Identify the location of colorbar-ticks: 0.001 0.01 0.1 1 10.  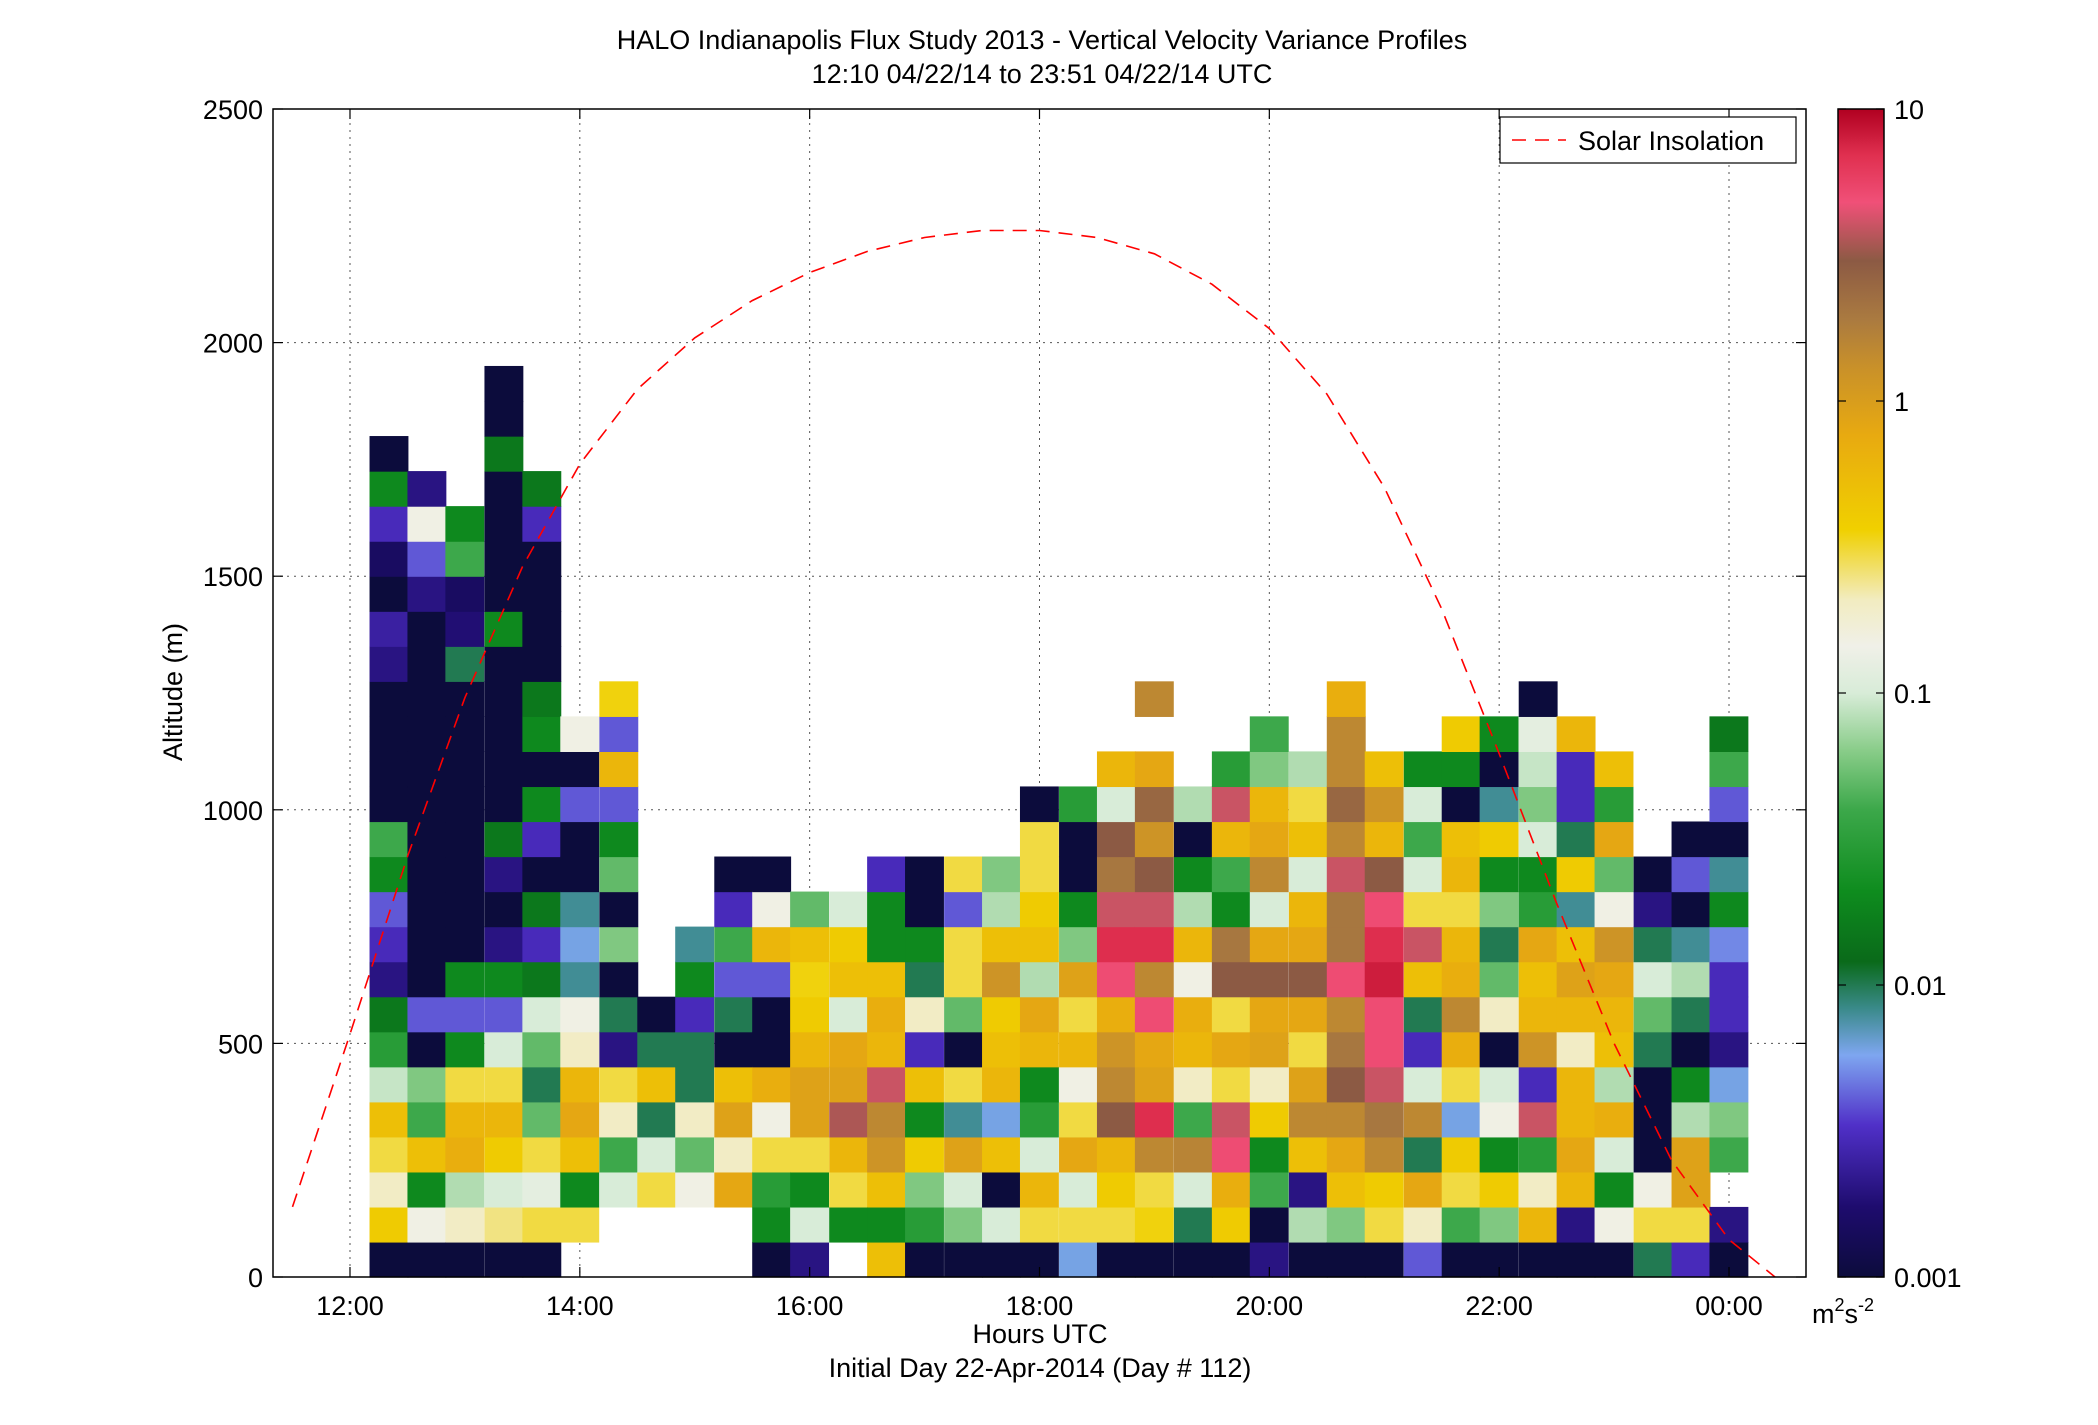
(1900, 694).